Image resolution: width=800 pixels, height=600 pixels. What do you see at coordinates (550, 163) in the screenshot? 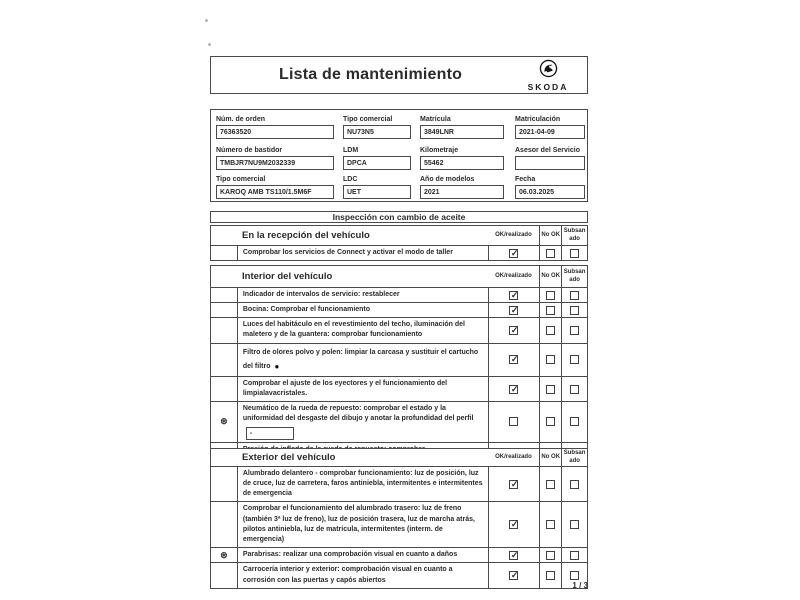
I see `service-advisor-input` at bounding box center [550, 163].